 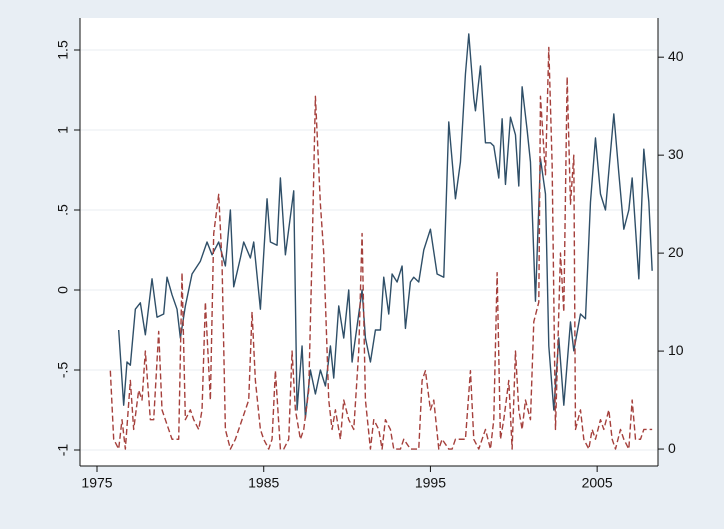 What do you see at coordinates (96, 483) in the screenshot?
I see `x-tick-label: 1975` at bounding box center [96, 483].